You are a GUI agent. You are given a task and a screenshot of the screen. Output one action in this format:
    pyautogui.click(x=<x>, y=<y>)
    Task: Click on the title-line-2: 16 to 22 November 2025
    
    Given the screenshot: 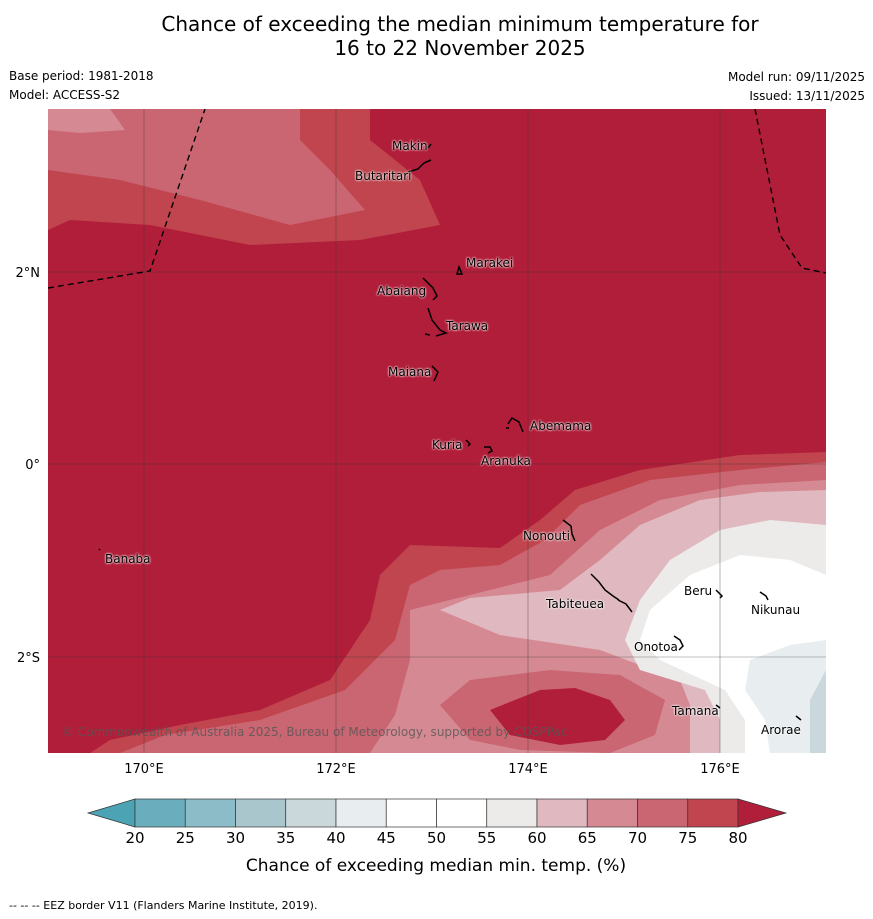 What is the action you would take?
    pyautogui.click(x=460, y=48)
    